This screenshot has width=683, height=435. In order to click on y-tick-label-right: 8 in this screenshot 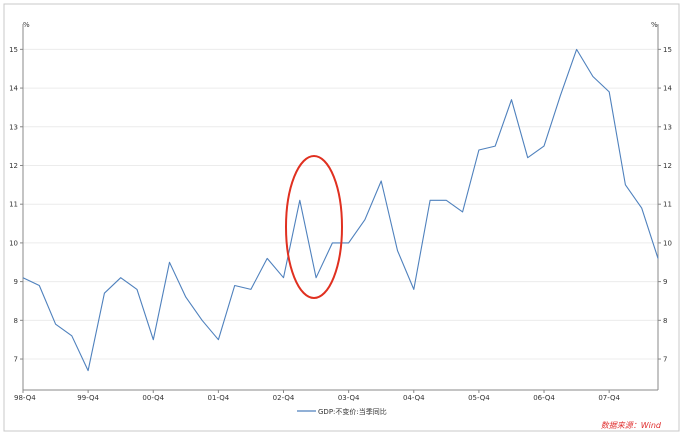, I will do `click(665, 321)`.